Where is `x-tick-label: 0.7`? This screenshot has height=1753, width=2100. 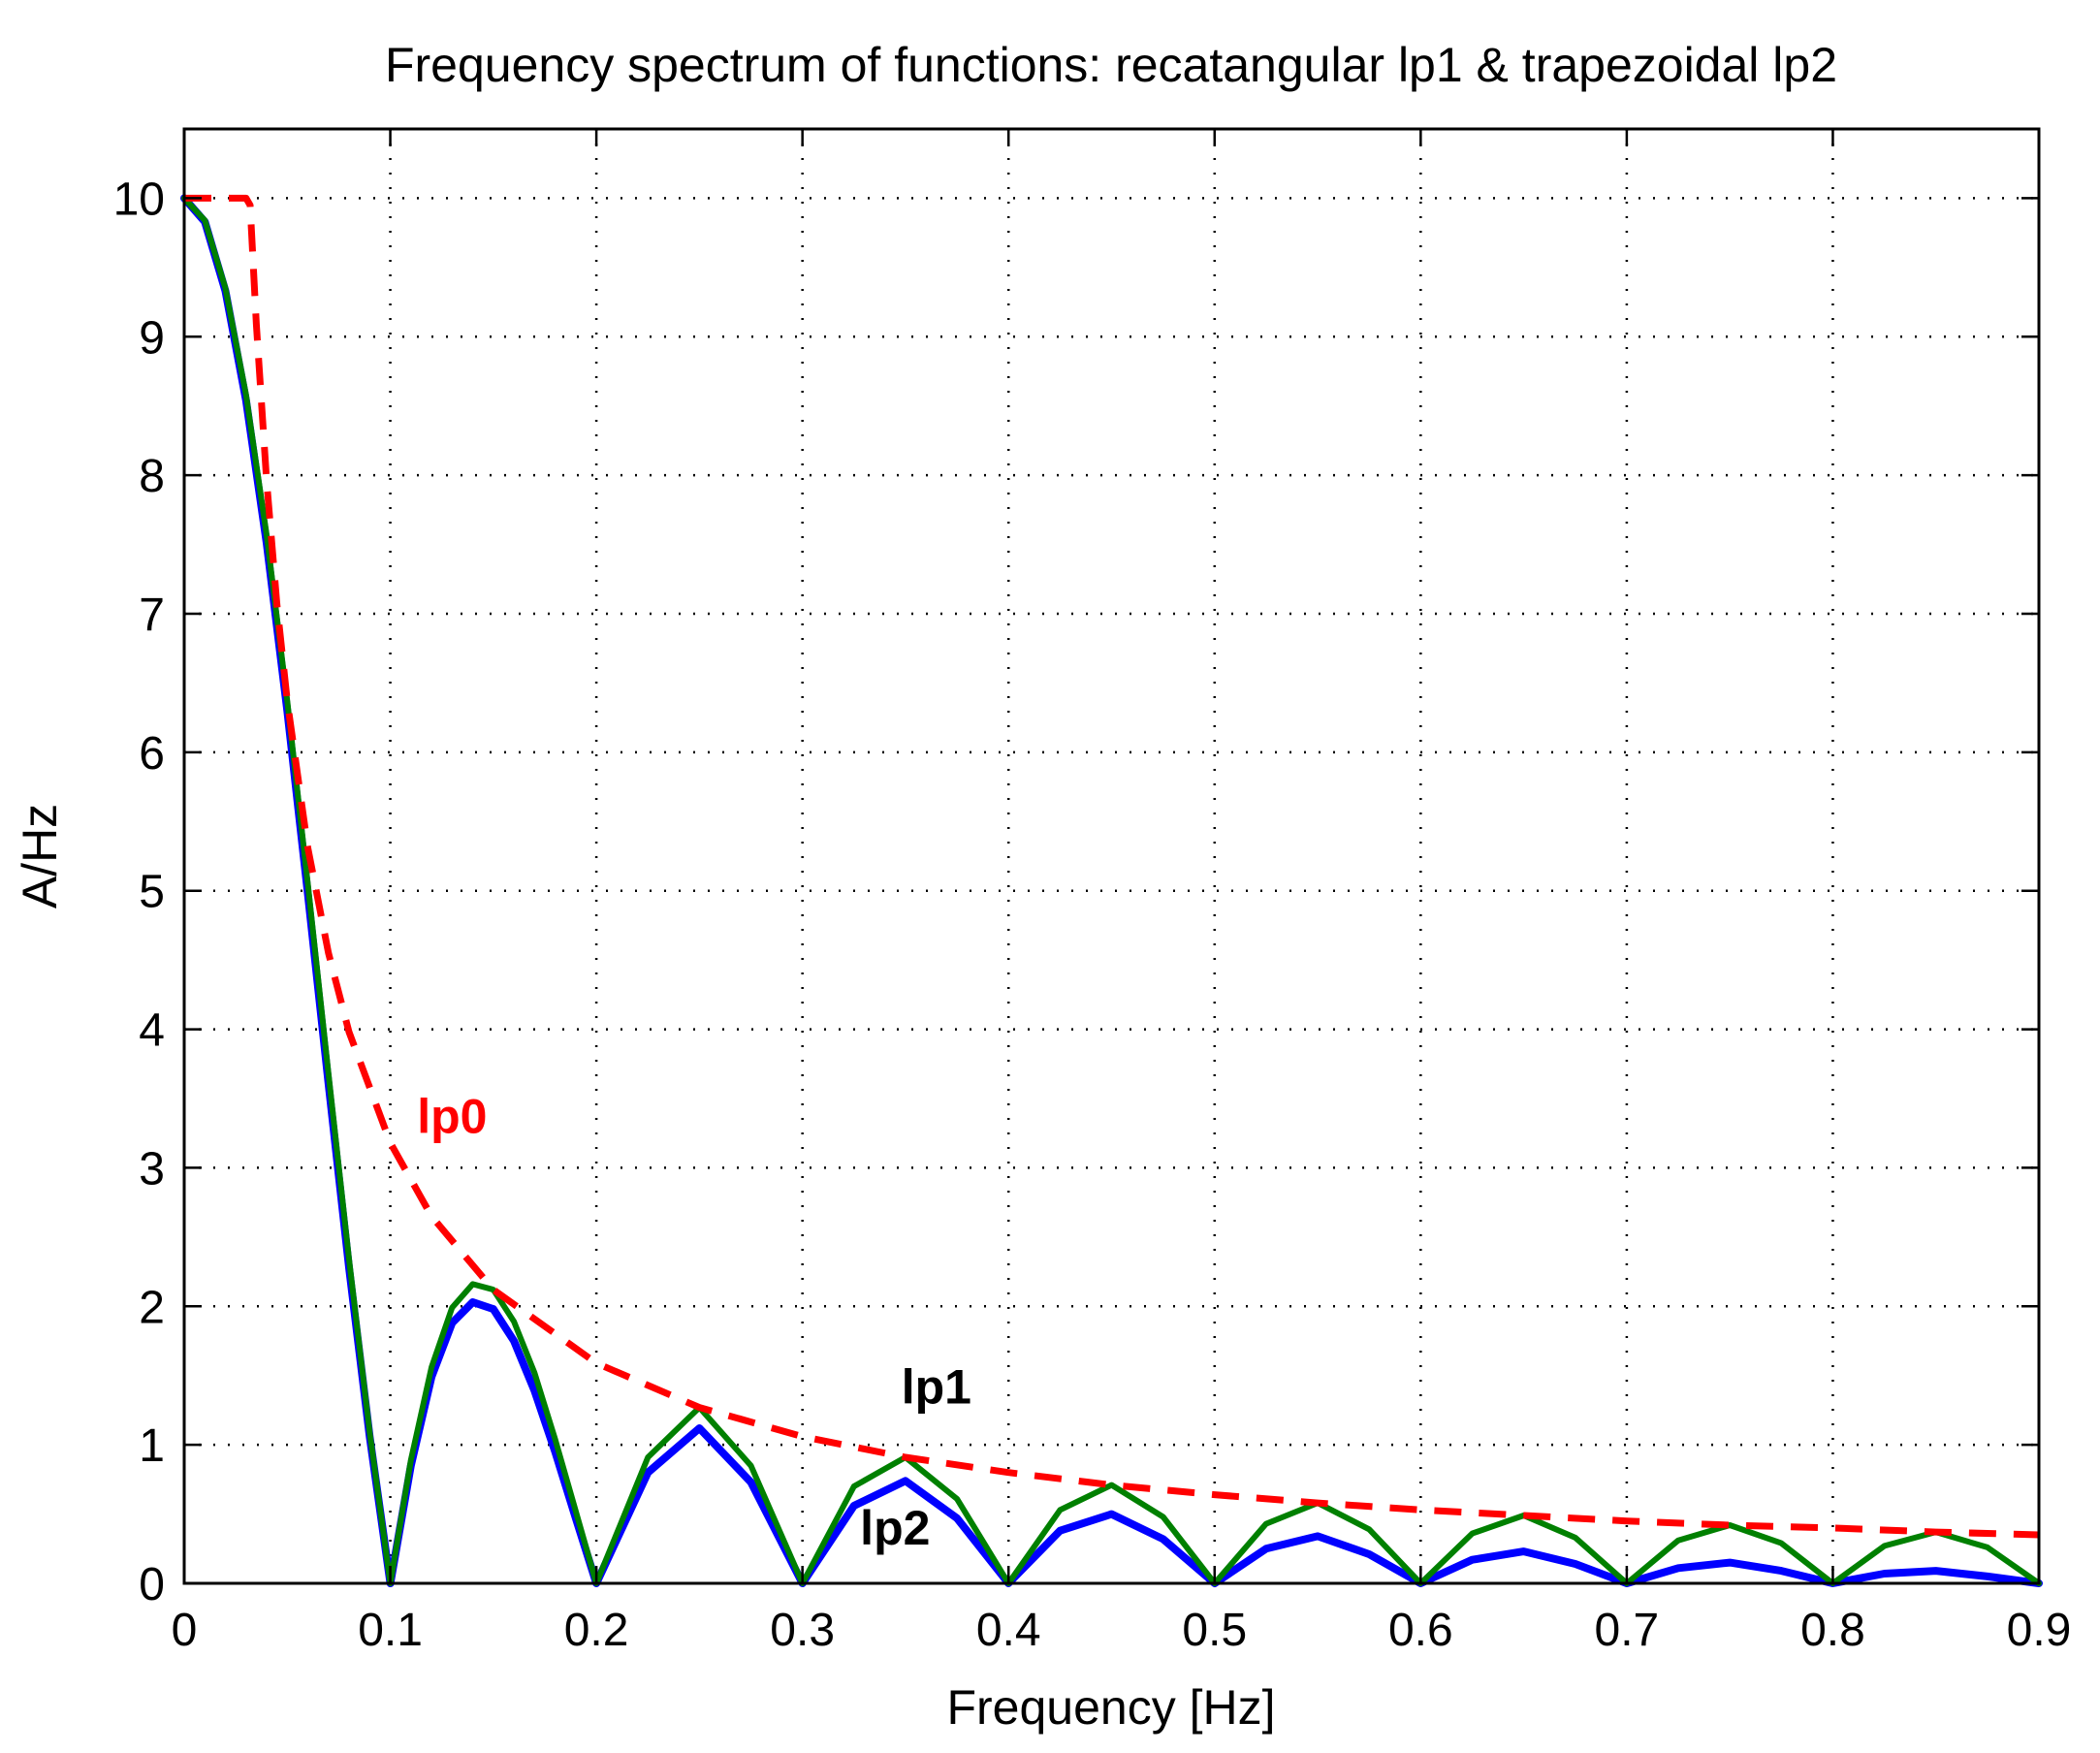 x-tick-label: 0.7 is located at coordinates (1627, 1630).